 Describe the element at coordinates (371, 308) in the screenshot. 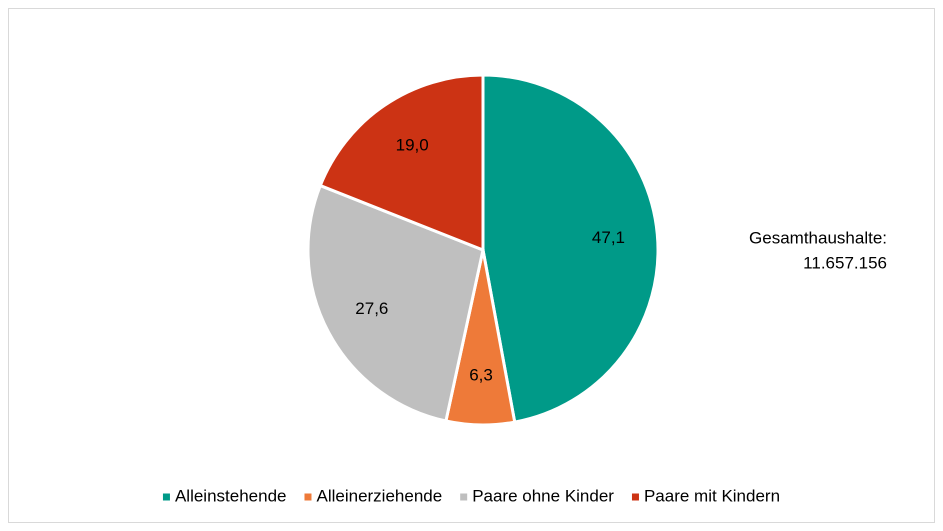

I see `data-label: 27,6` at that location.